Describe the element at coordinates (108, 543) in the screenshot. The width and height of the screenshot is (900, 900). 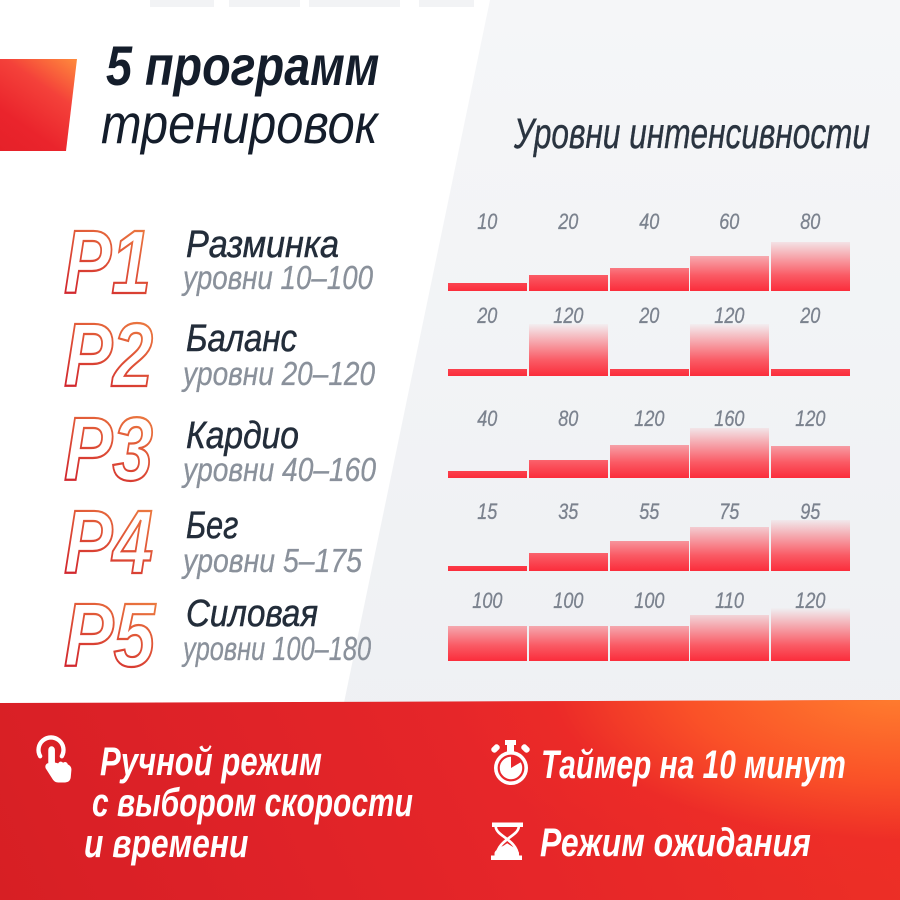
I see `svg-text: P4` at that location.